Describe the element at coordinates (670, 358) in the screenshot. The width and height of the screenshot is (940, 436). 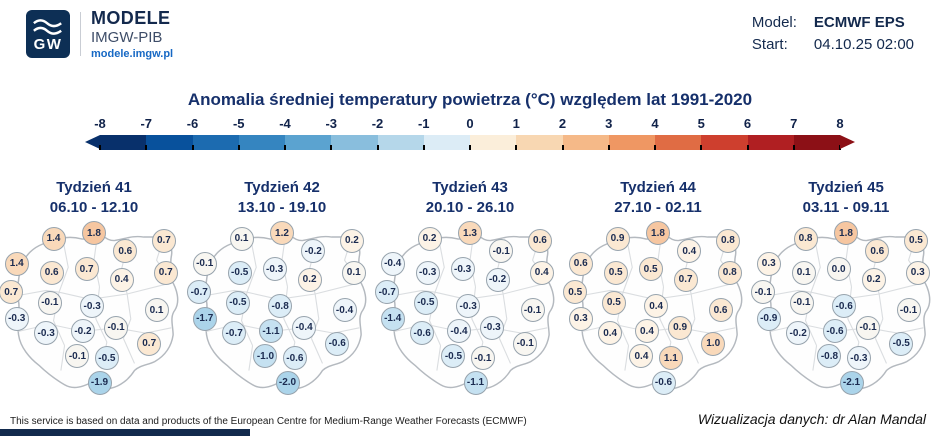
I see `station-value-s20: 1.1` at that location.